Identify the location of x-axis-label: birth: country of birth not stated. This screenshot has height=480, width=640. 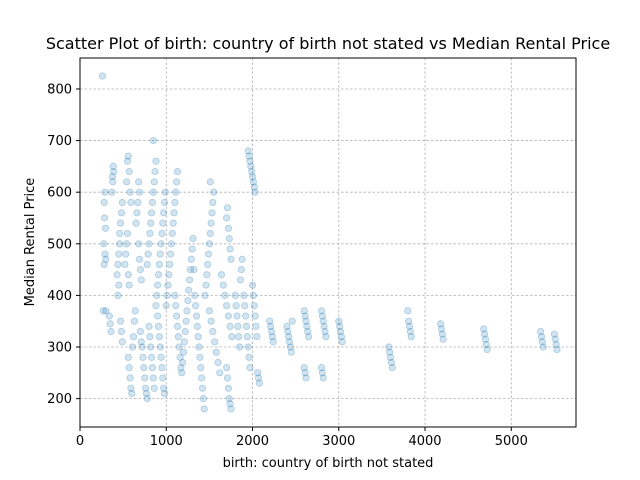
(328, 463).